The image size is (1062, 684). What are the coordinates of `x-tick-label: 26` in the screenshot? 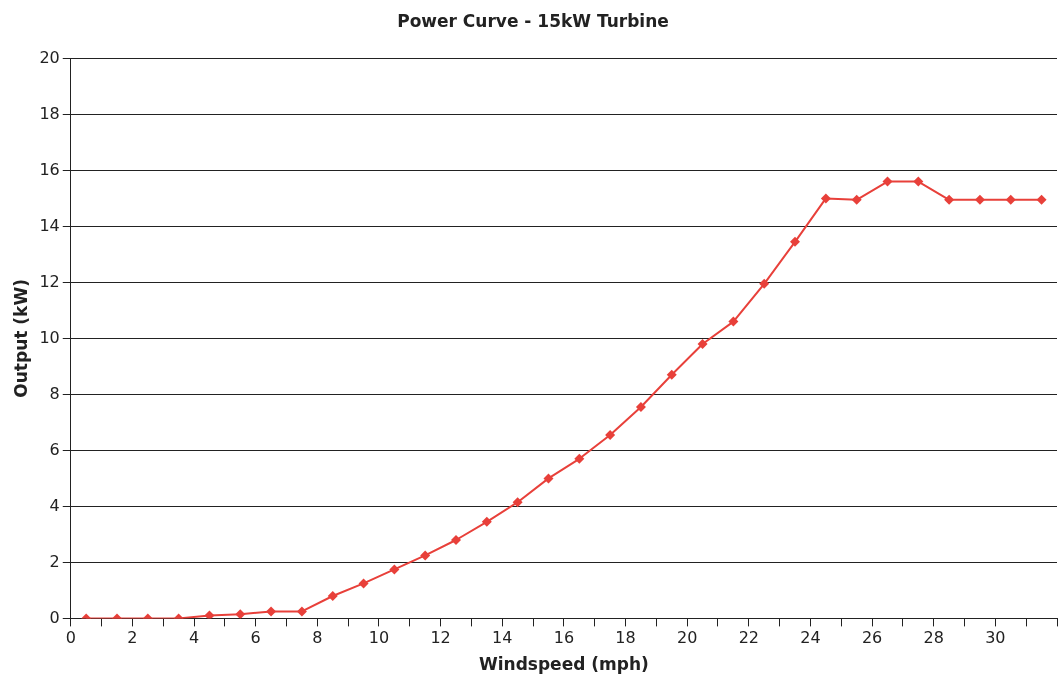 It's located at (872, 638).